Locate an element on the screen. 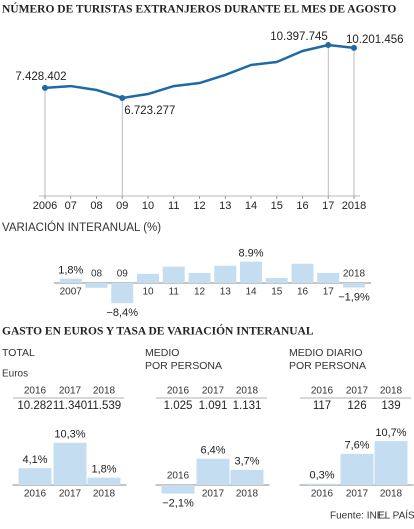  line is located at coordinates (199, 71).